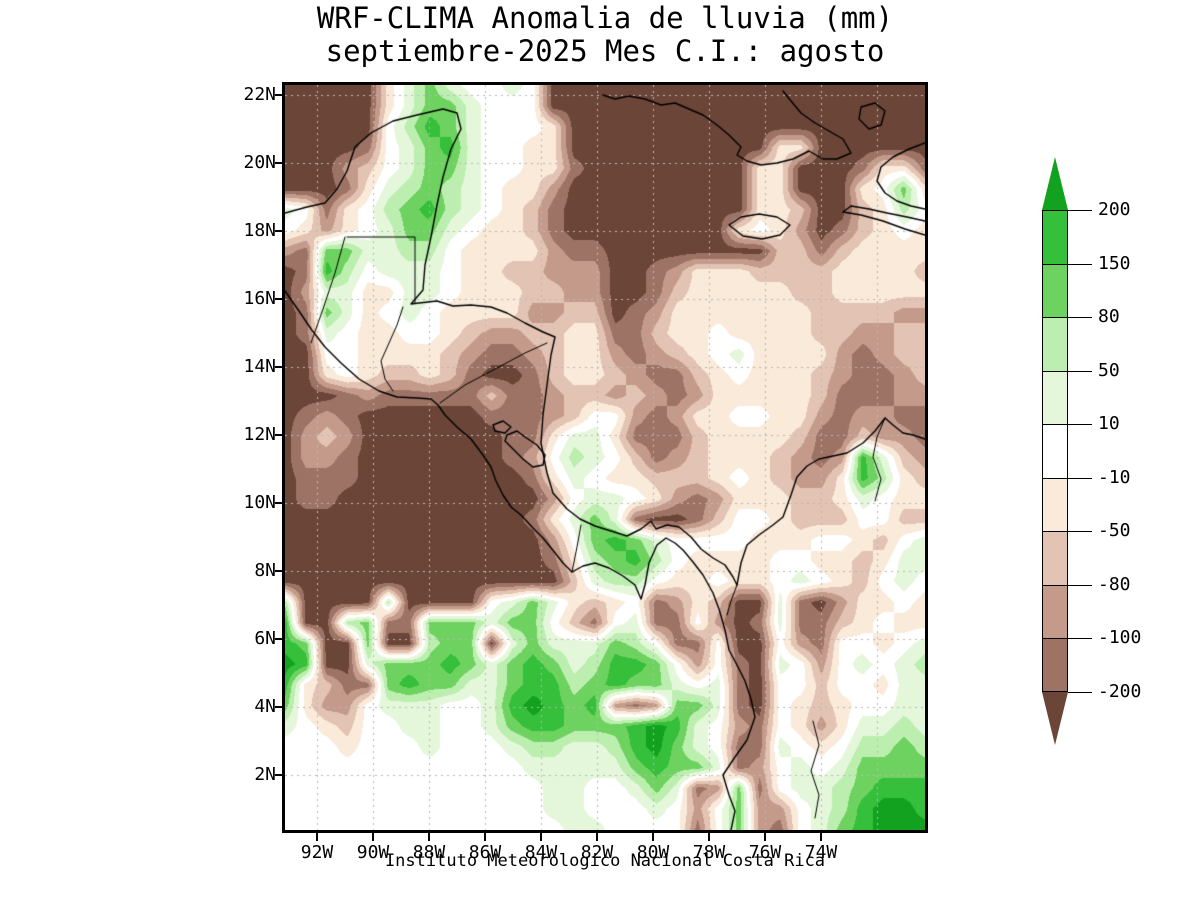  Describe the element at coordinates (1114, 530) in the screenshot. I see `colorbar-tick-label: -50` at that location.